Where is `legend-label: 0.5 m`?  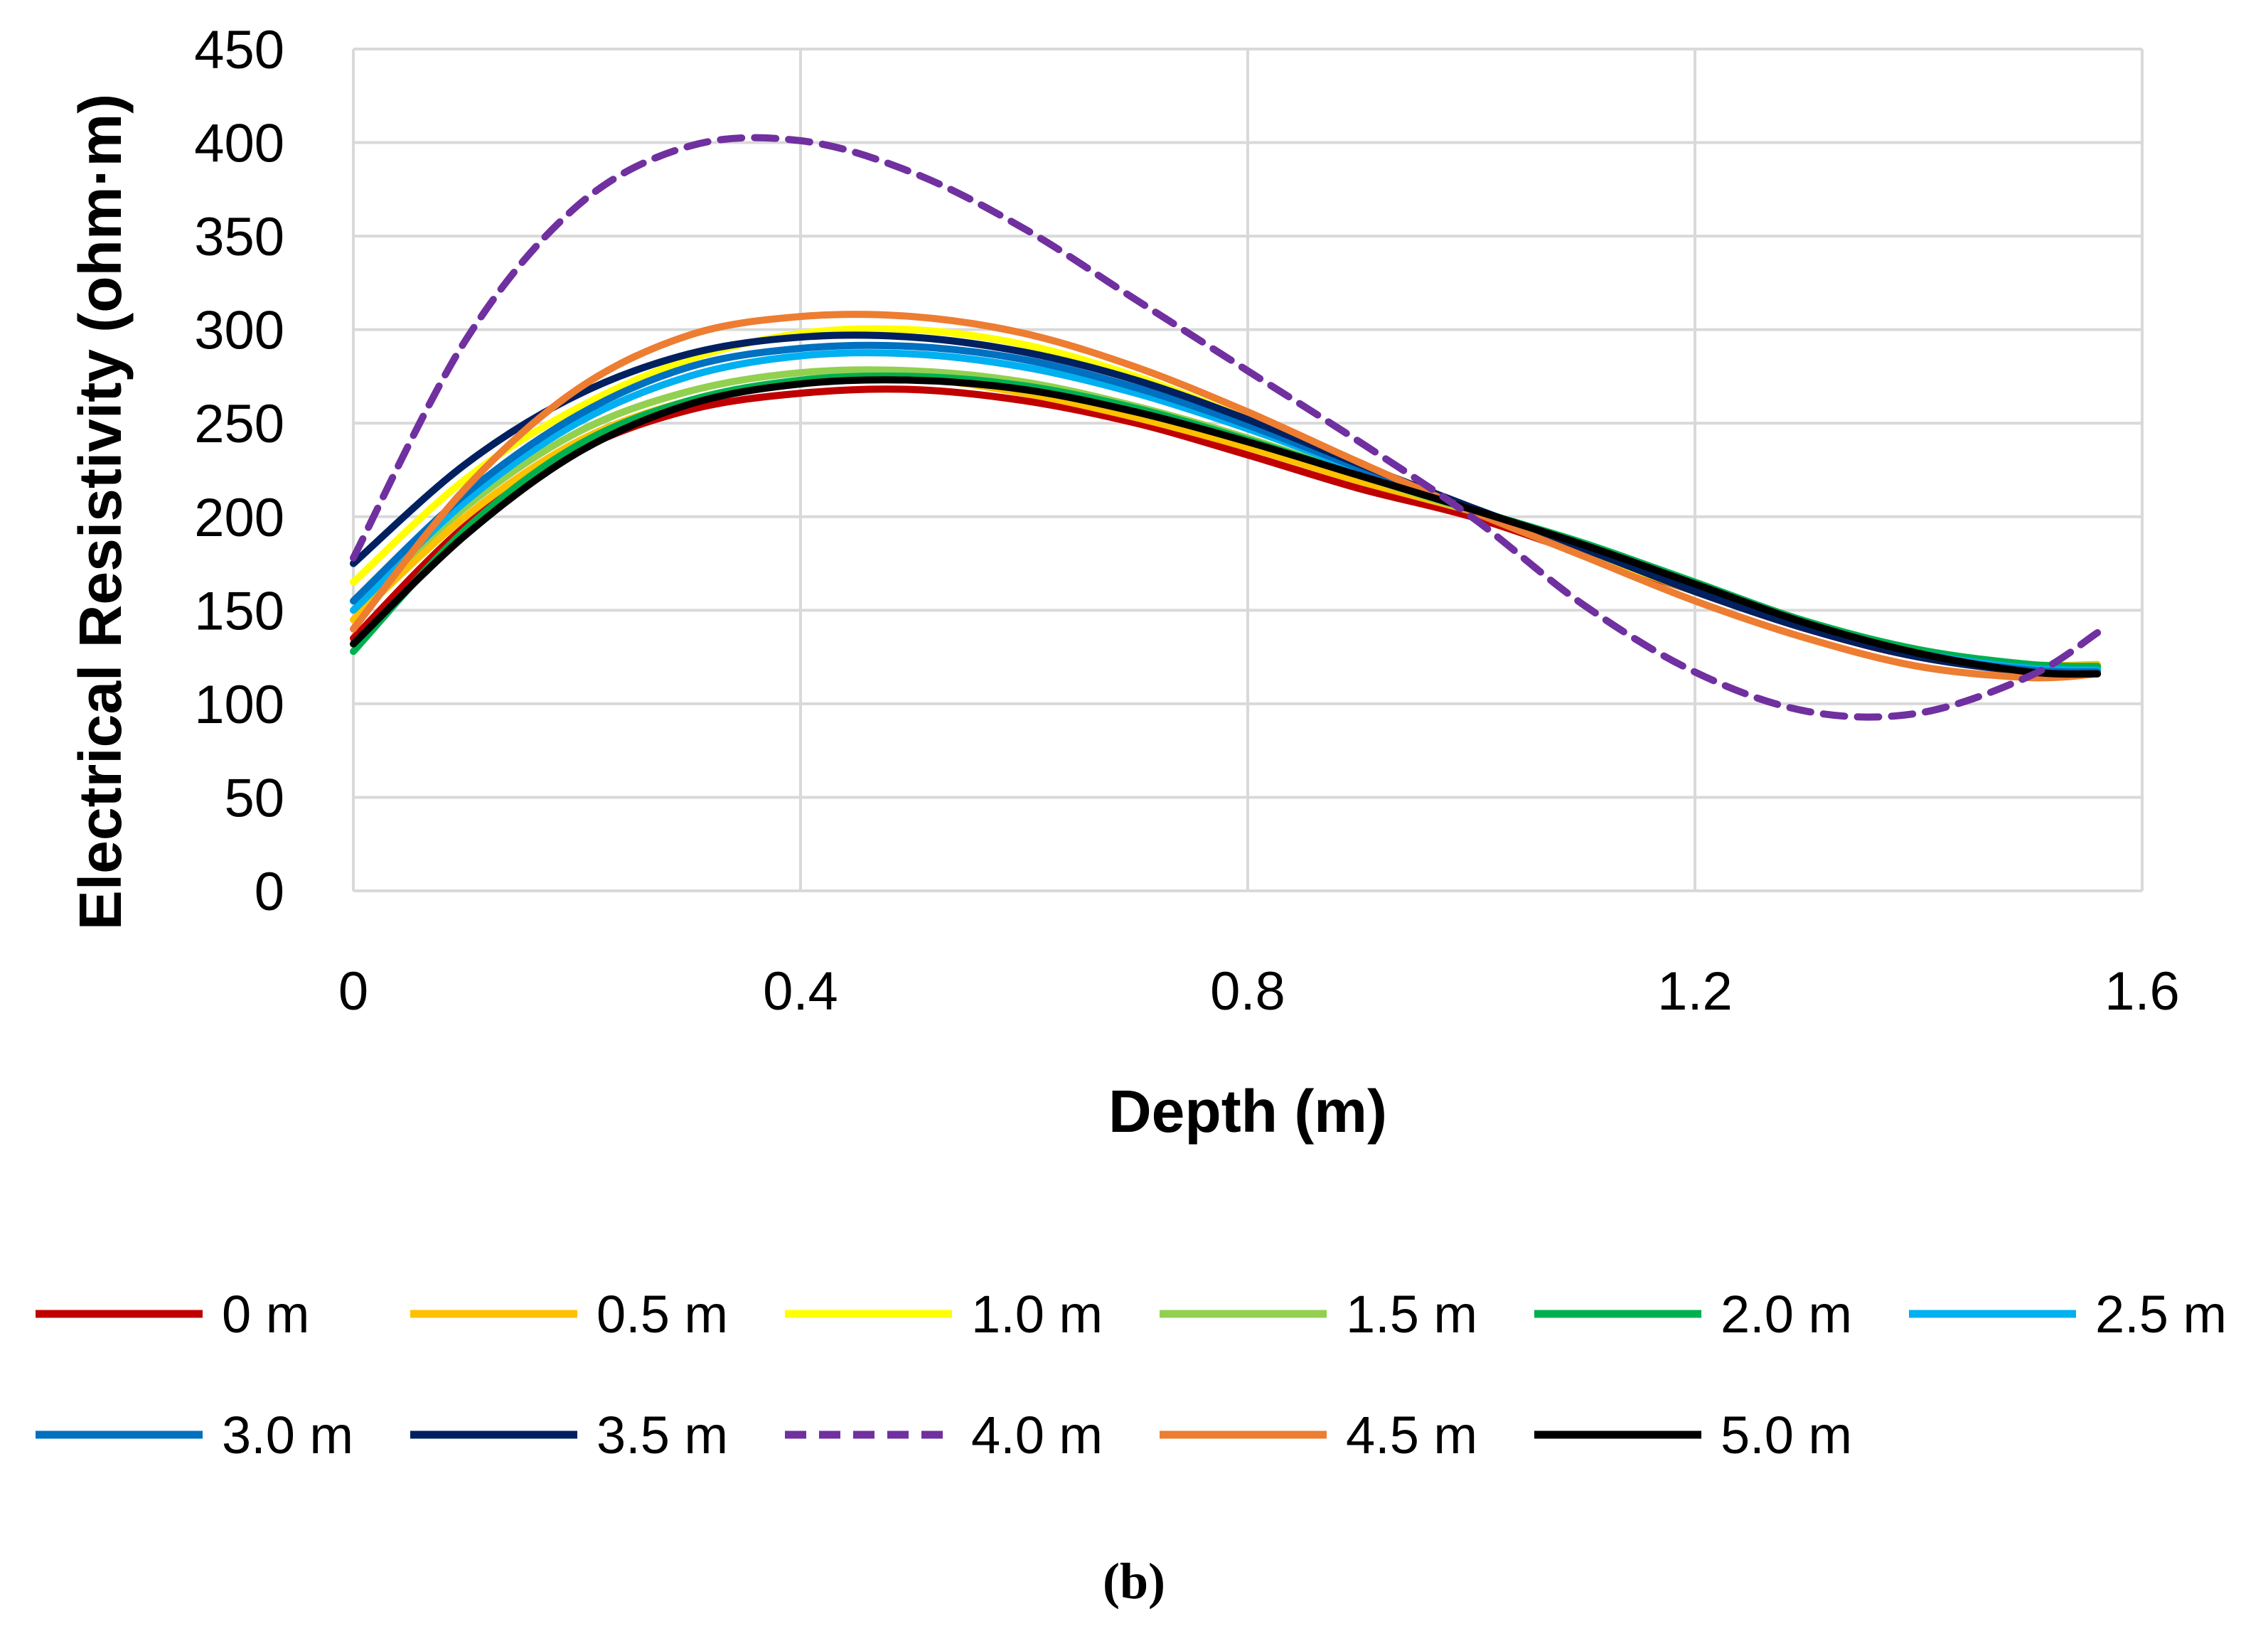
legend-label: 0.5 m is located at coordinates (662, 1314).